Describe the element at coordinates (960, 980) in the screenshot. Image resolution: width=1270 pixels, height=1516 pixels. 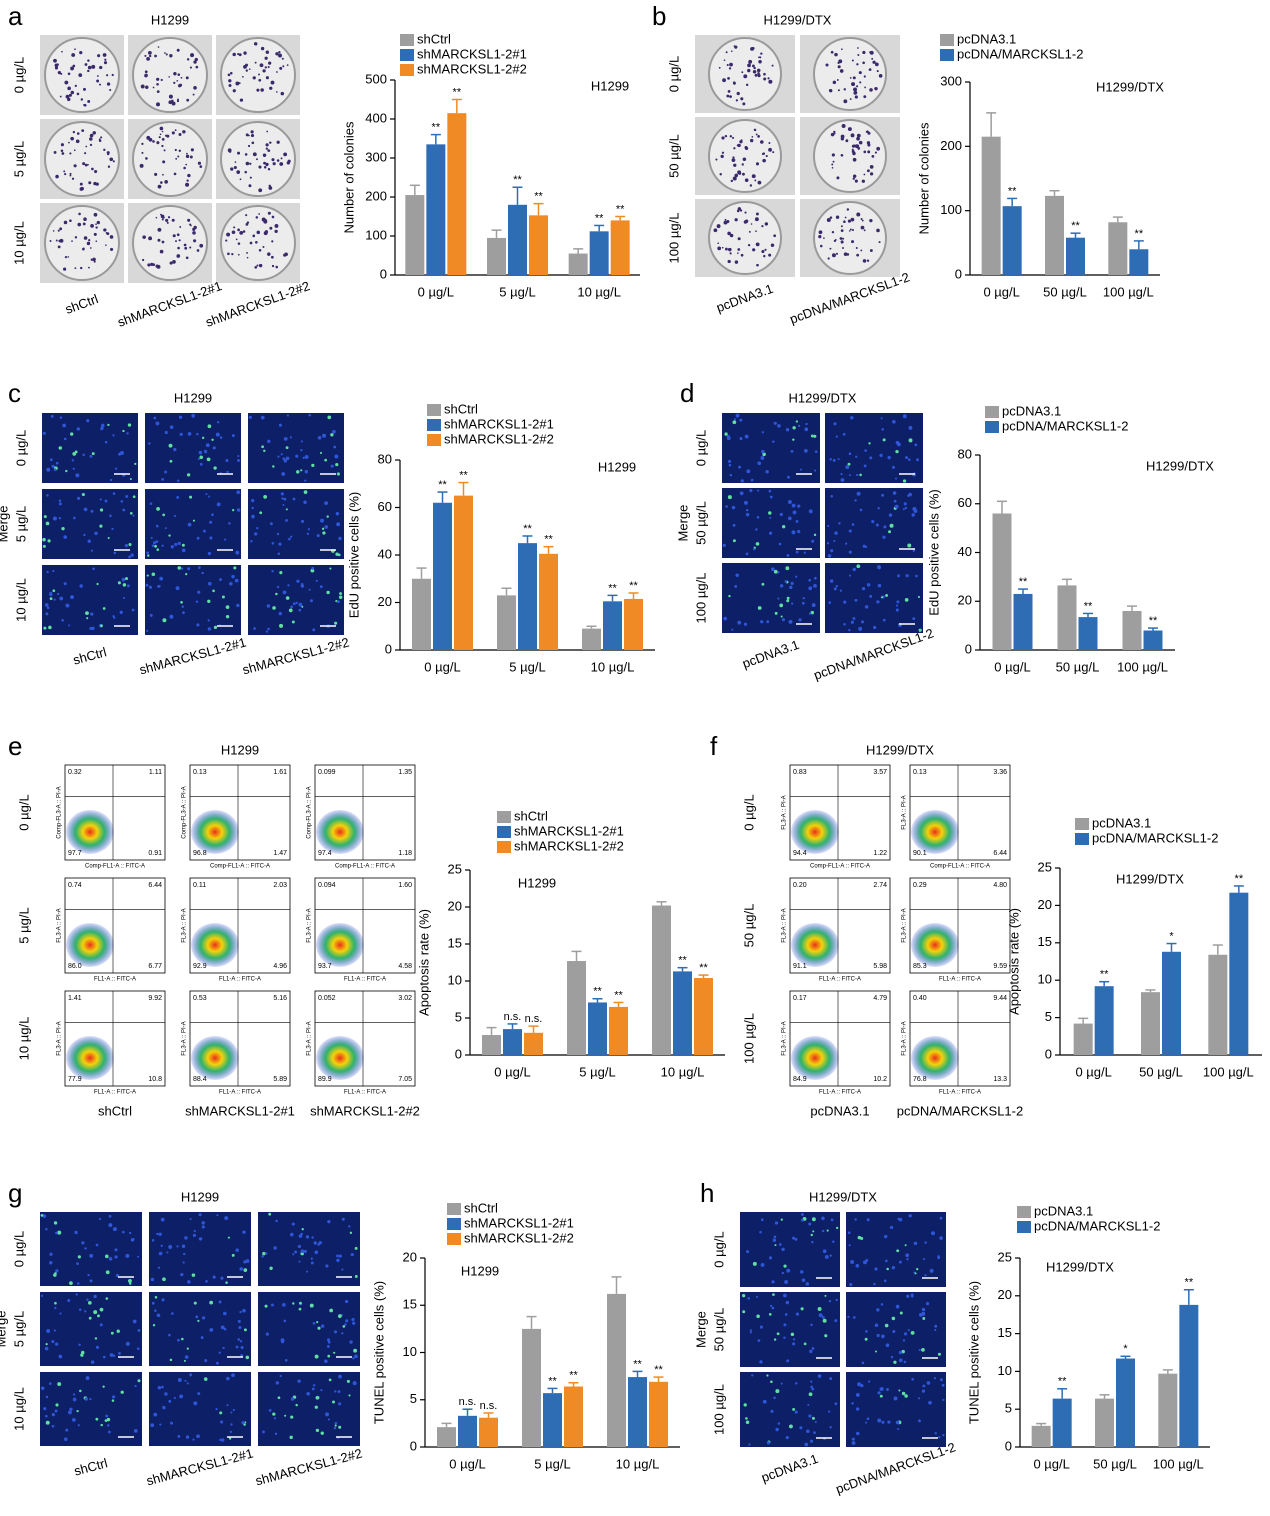
I see `flow-axis-label: FL1-A :: FITC-A` at that location.